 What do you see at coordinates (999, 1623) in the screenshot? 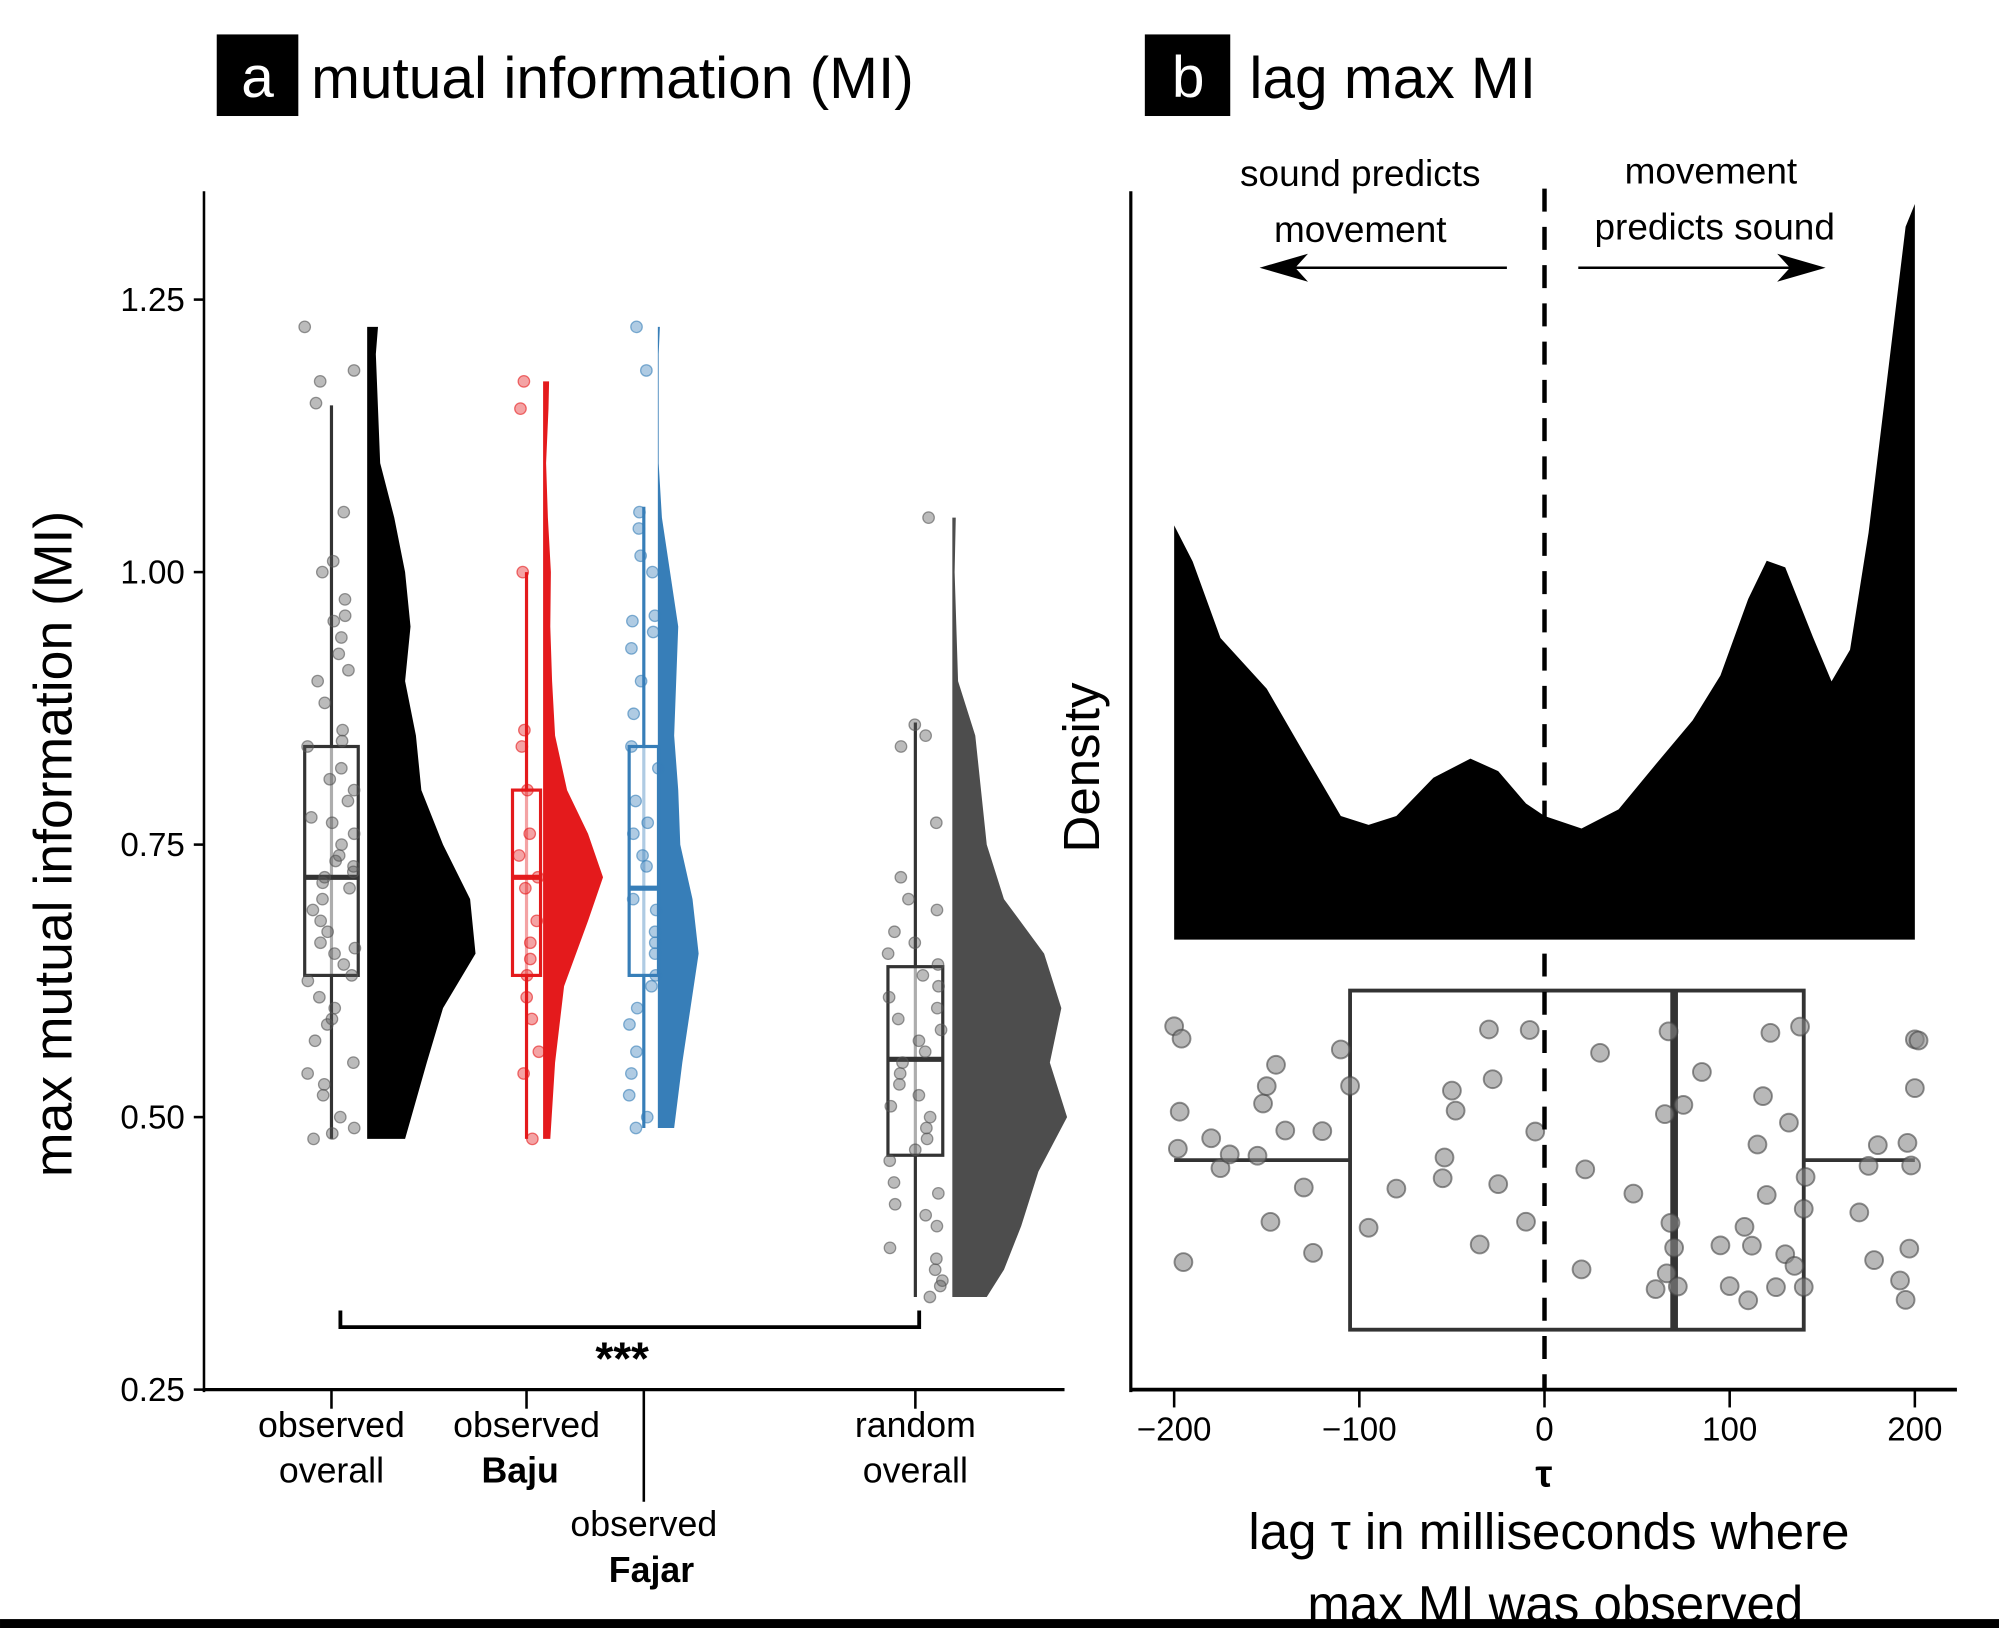
I see `bottom-bar` at bounding box center [999, 1623].